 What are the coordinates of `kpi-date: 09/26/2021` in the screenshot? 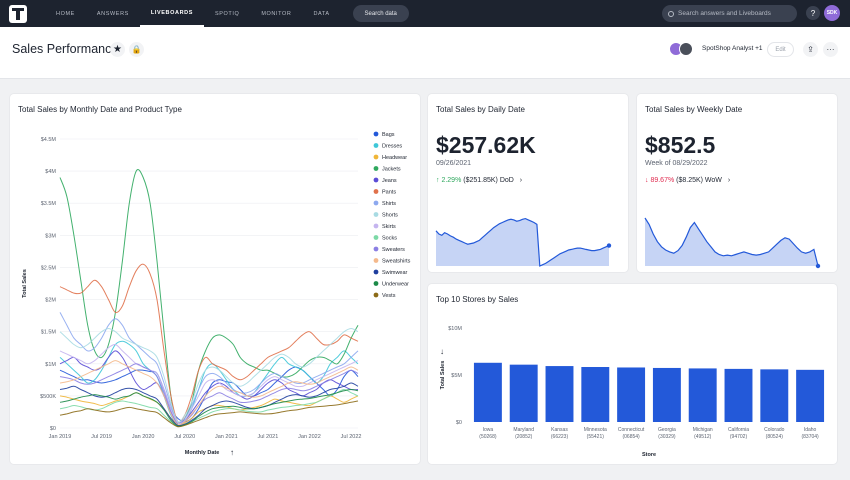 It's located at (454, 163).